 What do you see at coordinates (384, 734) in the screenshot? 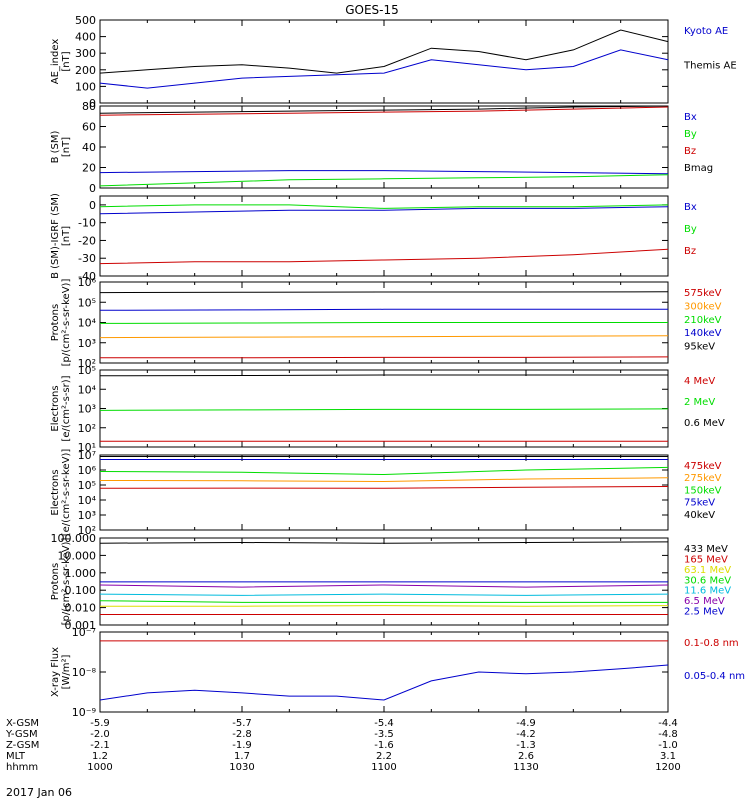
I see `footer-value: -3.5` at bounding box center [384, 734].